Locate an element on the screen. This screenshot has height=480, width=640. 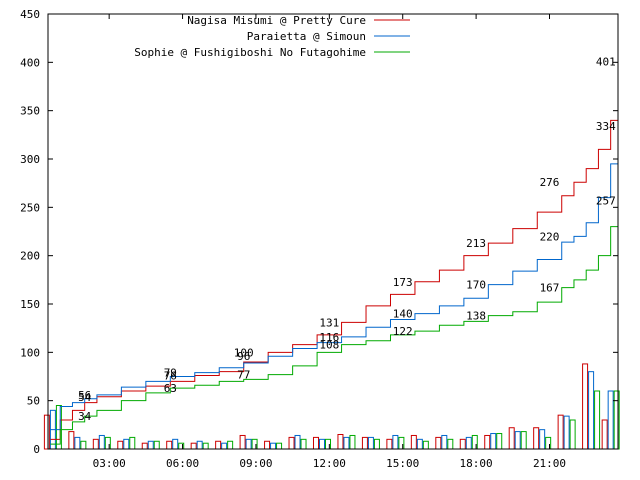
y-tick-label: 450 is located at coordinates (30, 14).